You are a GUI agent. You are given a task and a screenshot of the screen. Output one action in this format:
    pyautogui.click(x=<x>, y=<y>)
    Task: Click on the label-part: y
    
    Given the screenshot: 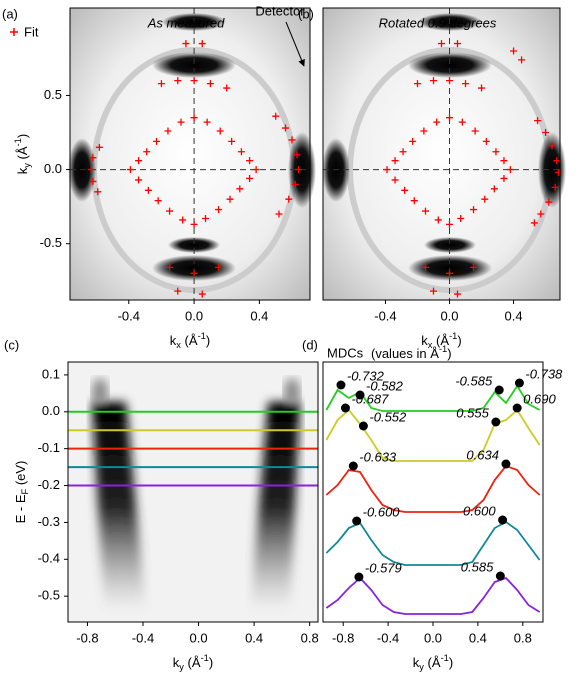 What is the action you would take?
    pyautogui.click(x=421, y=667)
    